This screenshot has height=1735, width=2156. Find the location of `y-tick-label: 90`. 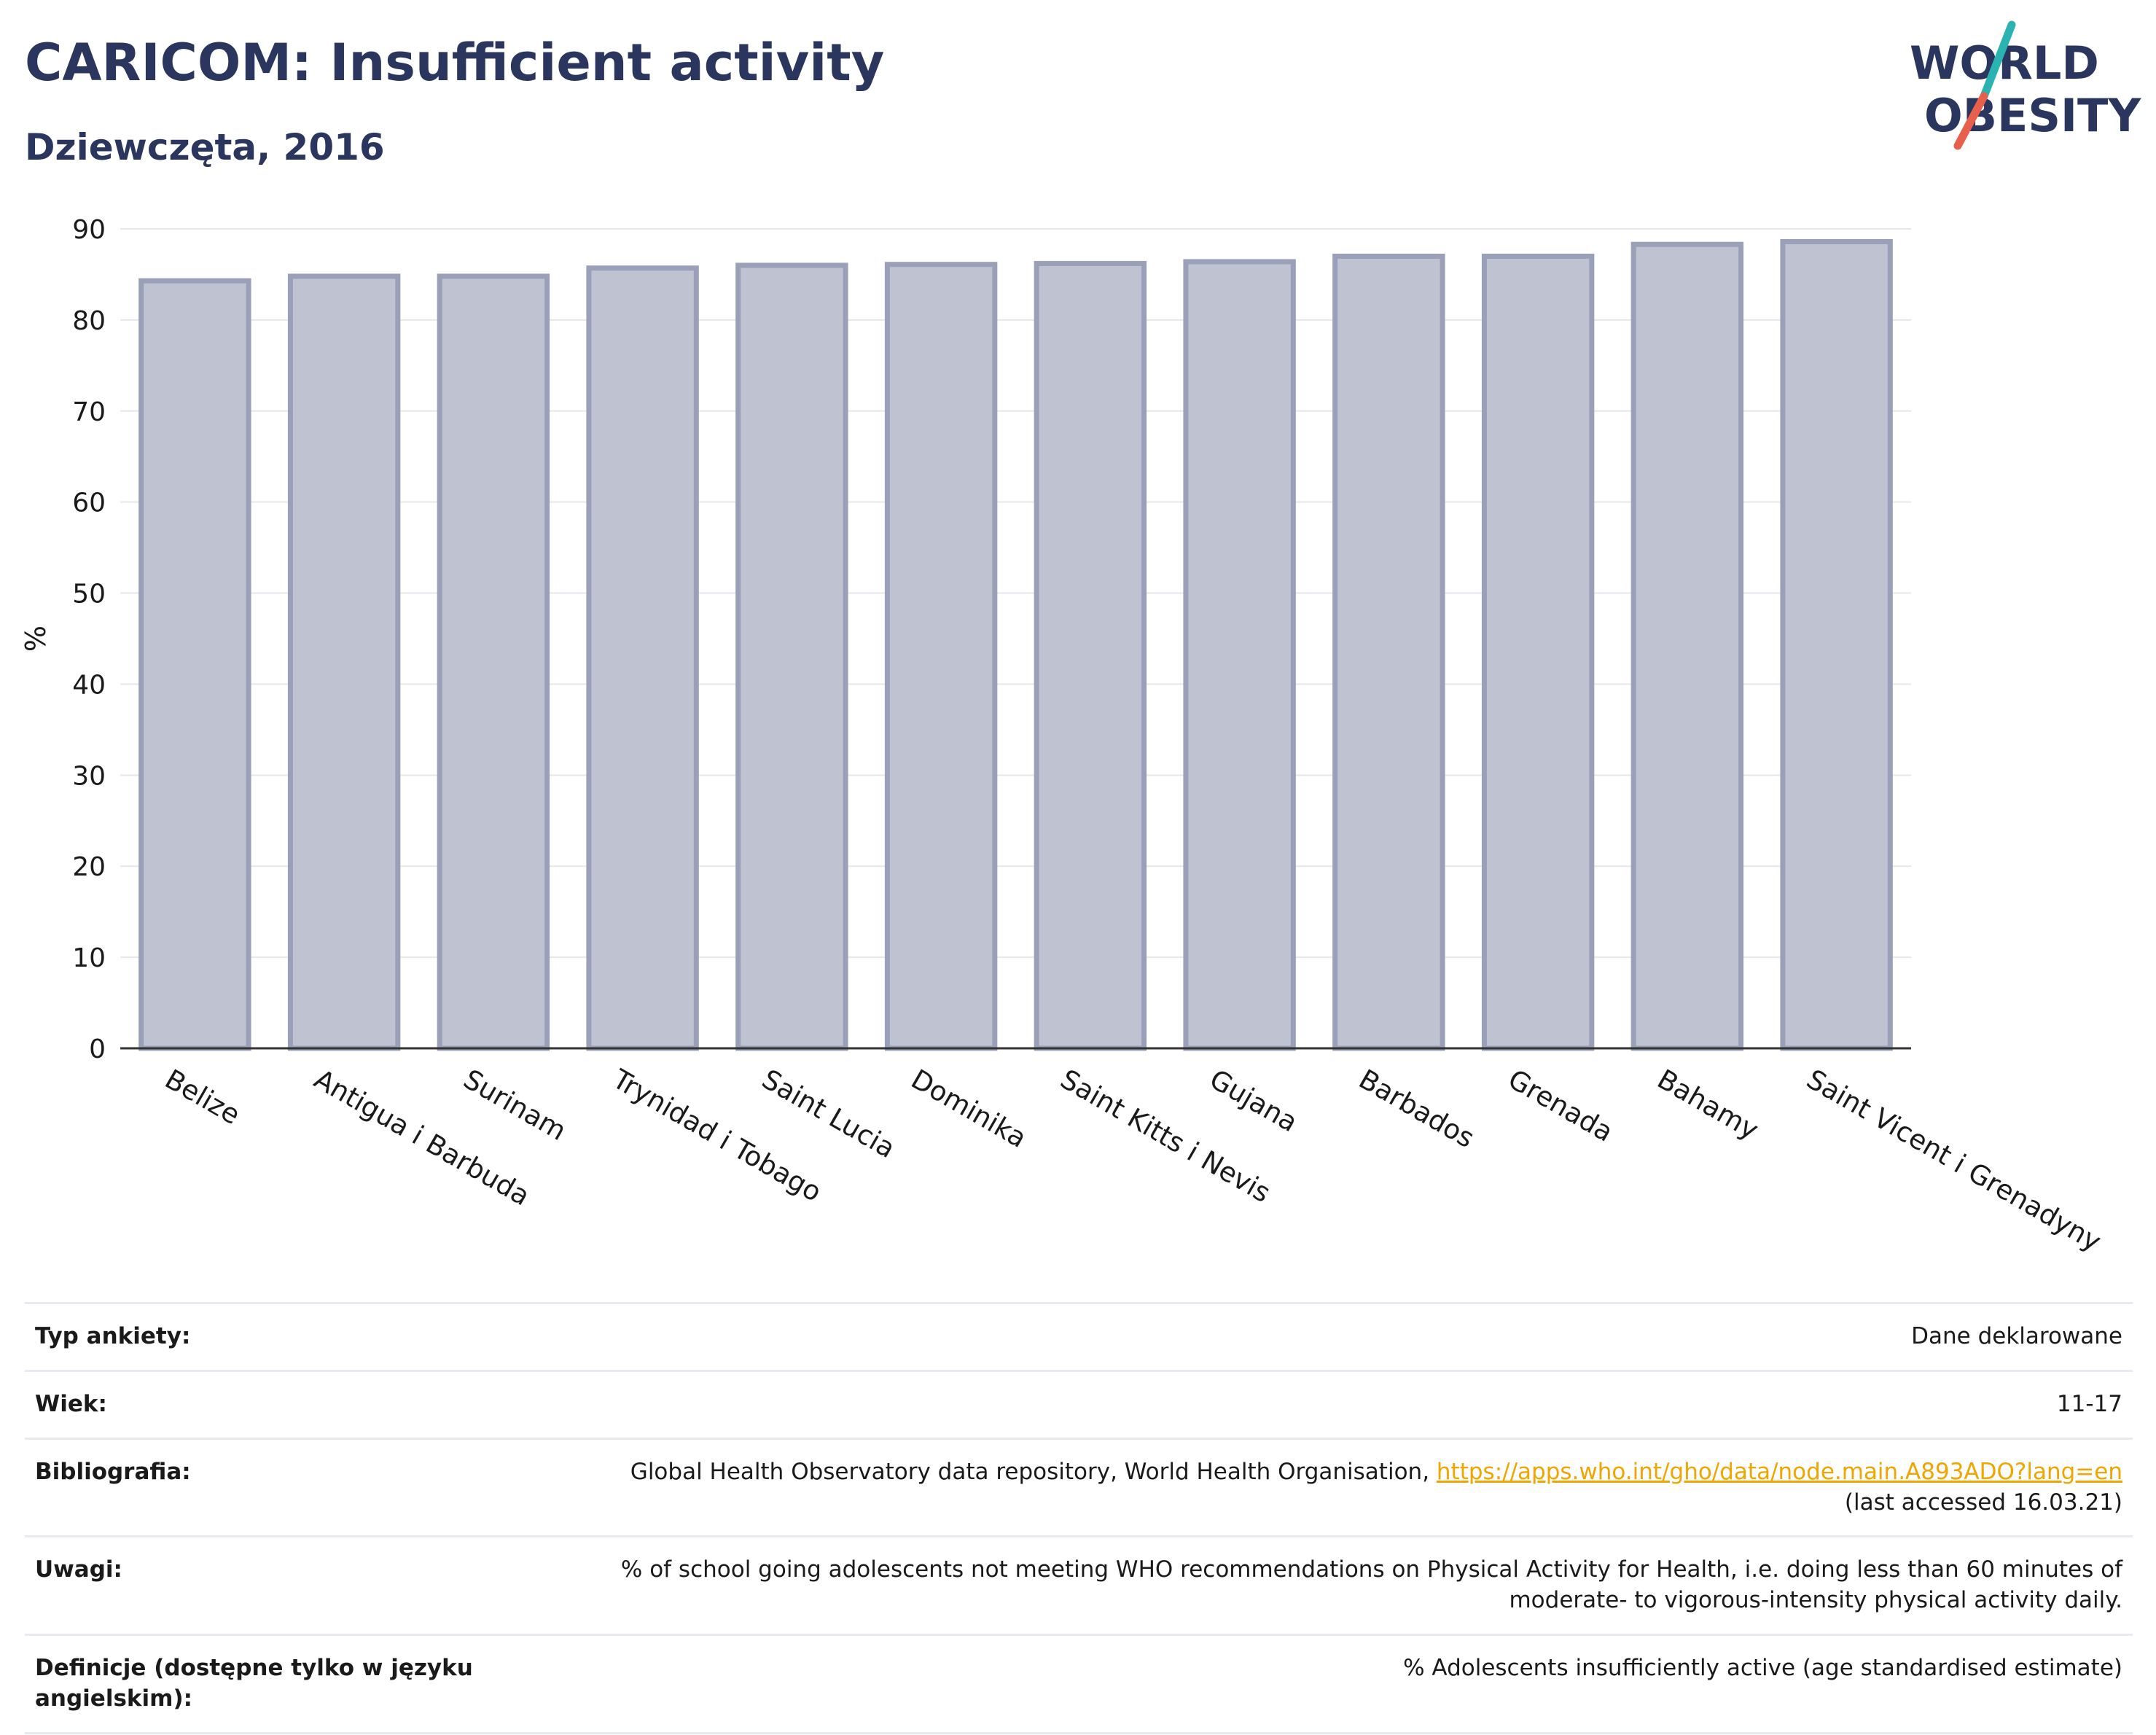

y-tick-label: 90 is located at coordinates (89, 230).